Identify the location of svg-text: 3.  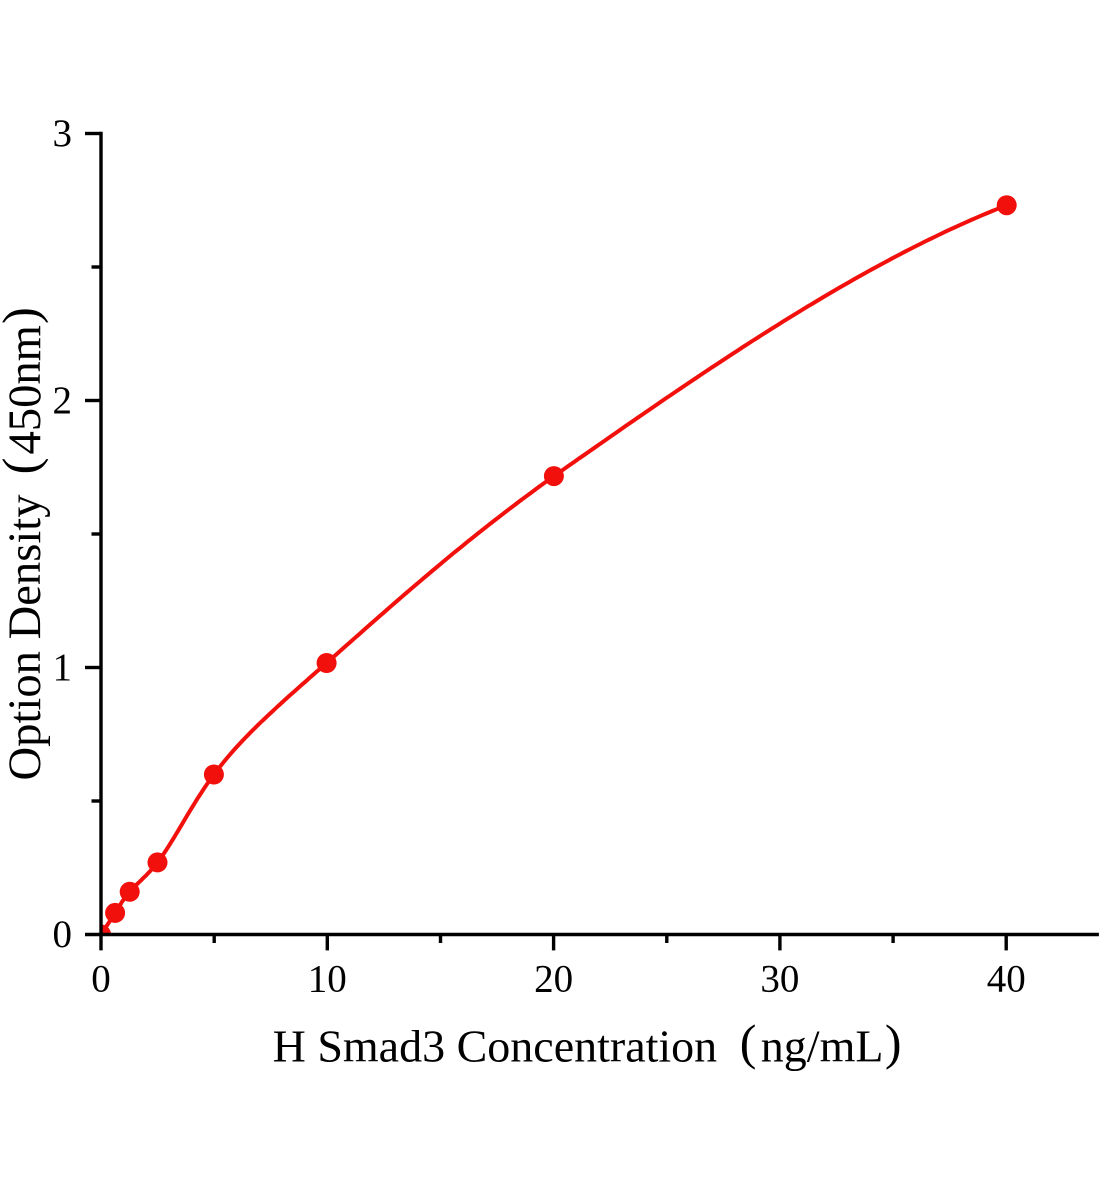
(63, 133).